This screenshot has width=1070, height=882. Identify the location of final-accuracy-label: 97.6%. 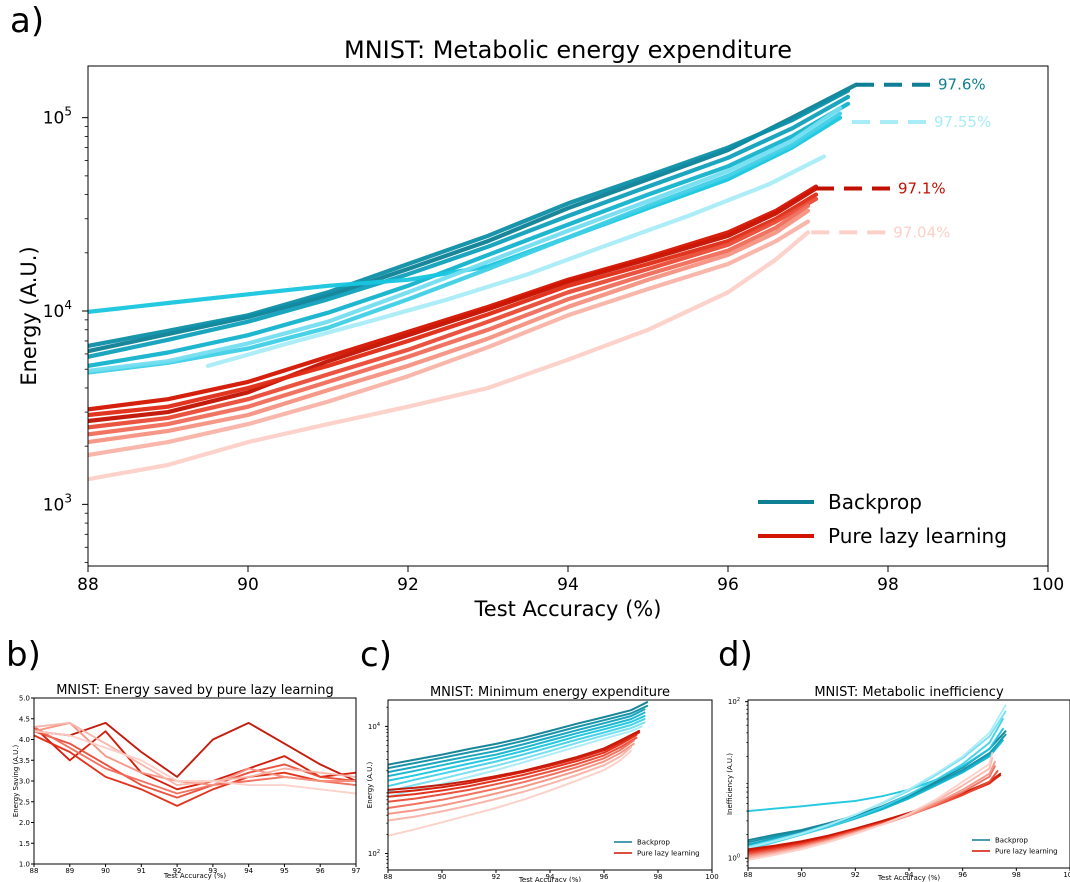
(962, 85).